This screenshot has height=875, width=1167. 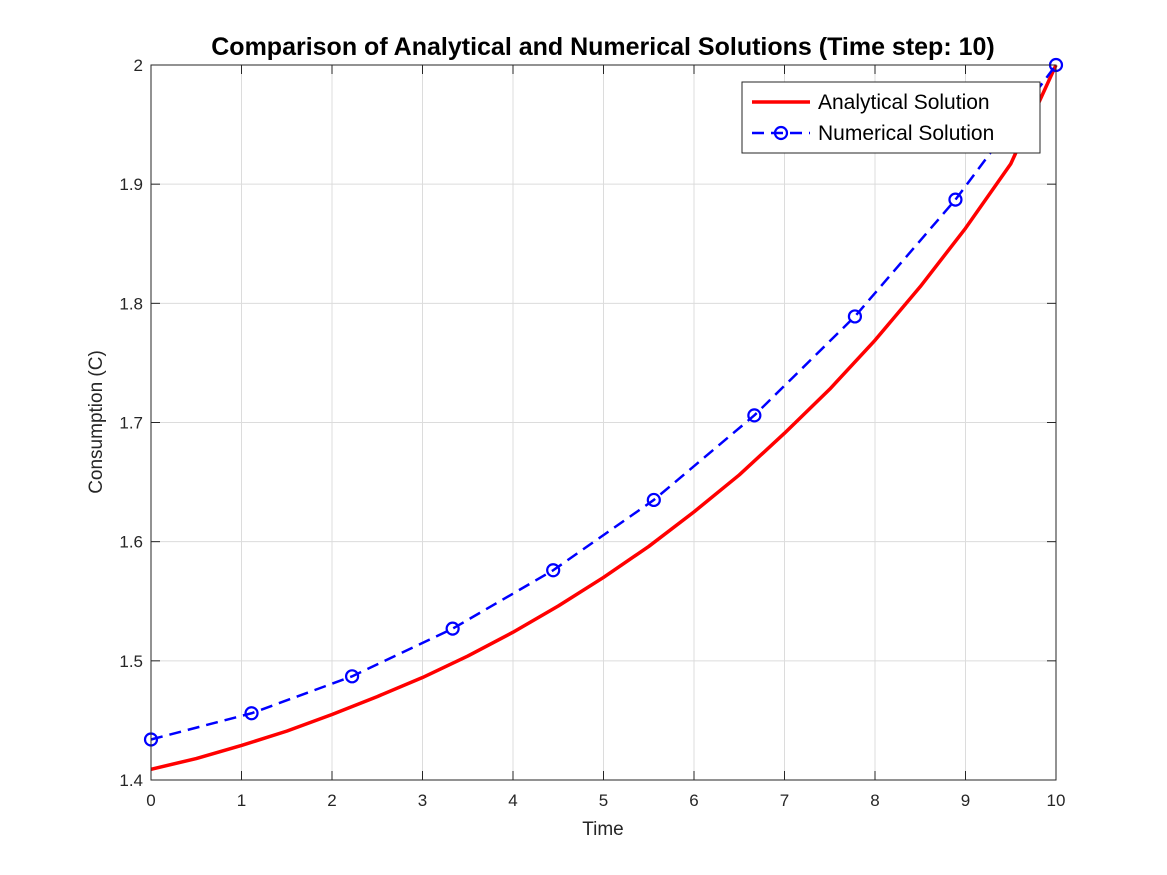 I want to click on x-tick-label: 2, so click(x=331, y=800).